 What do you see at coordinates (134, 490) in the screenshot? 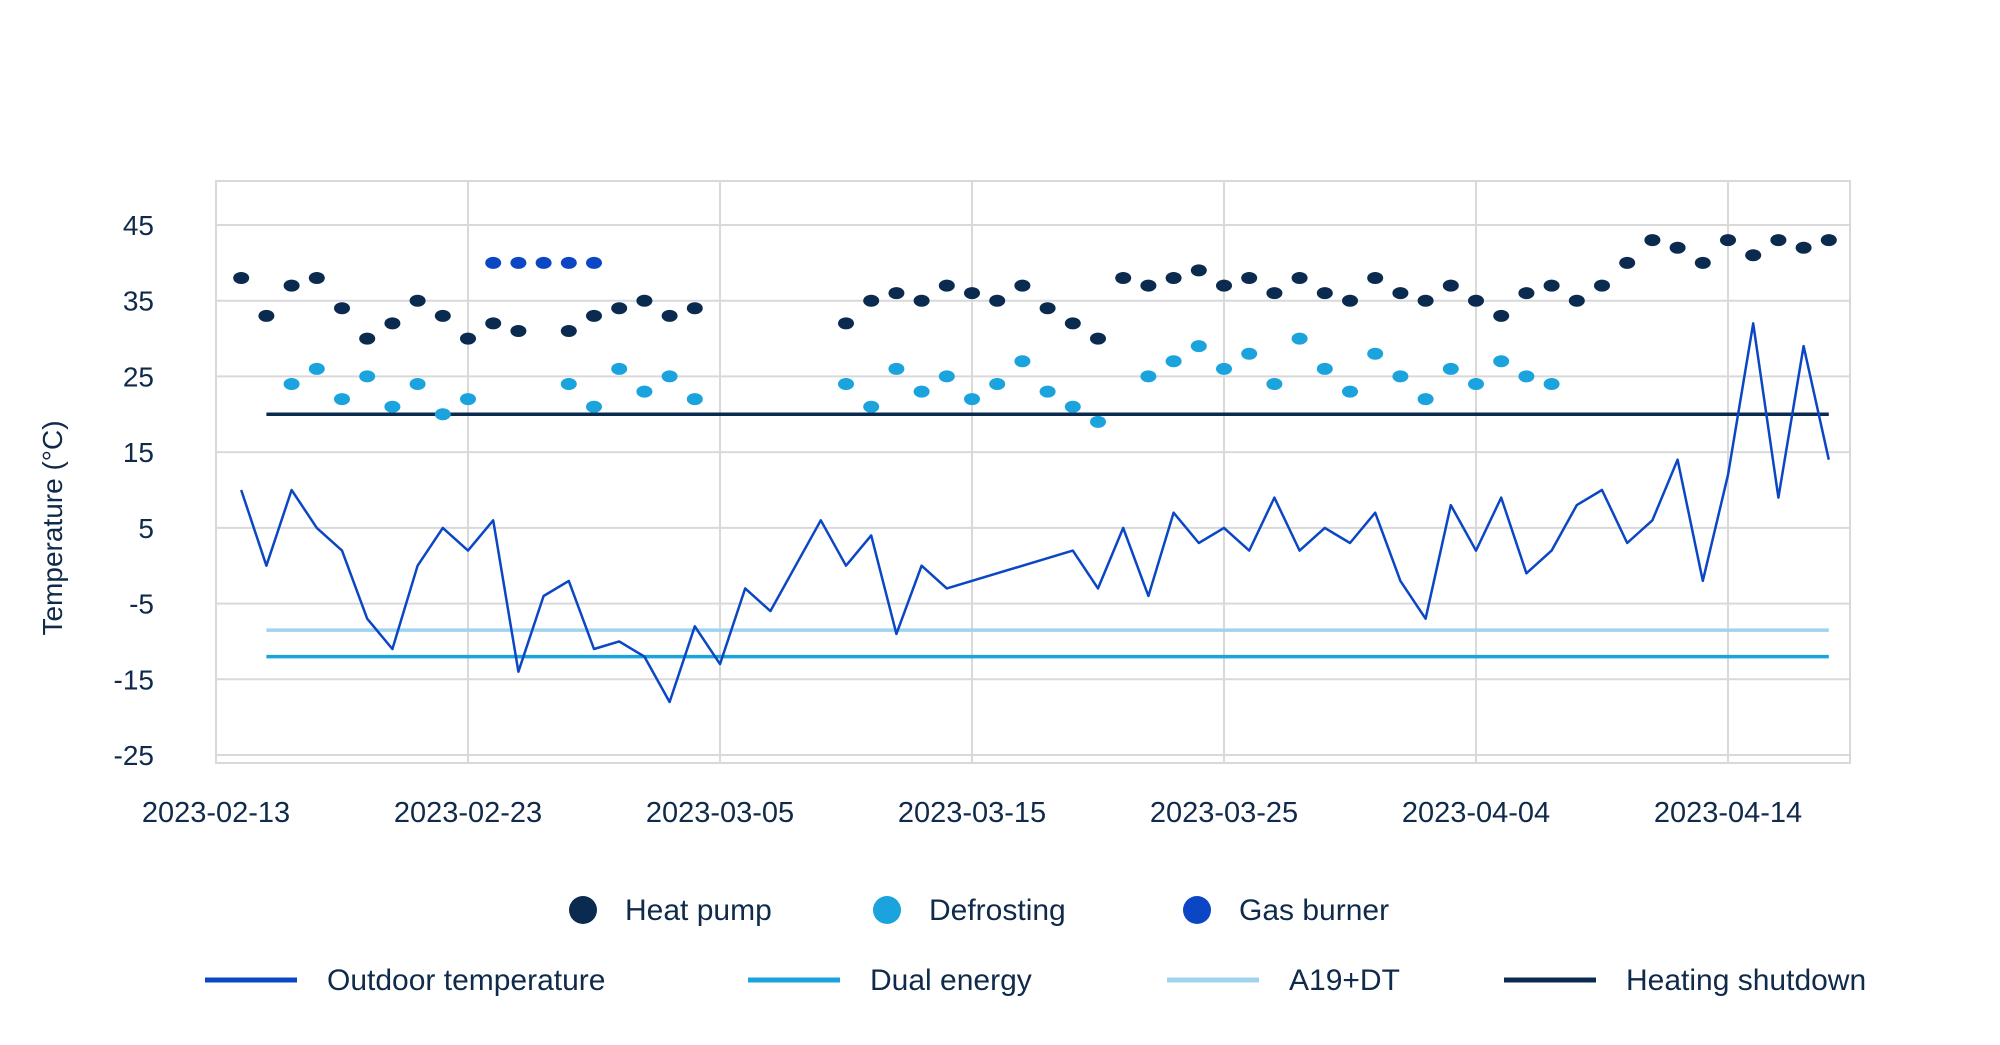
I see `y-axis-ticks: 45 35 25 15 5 -5 -15 -25` at bounding box center [134, 490].